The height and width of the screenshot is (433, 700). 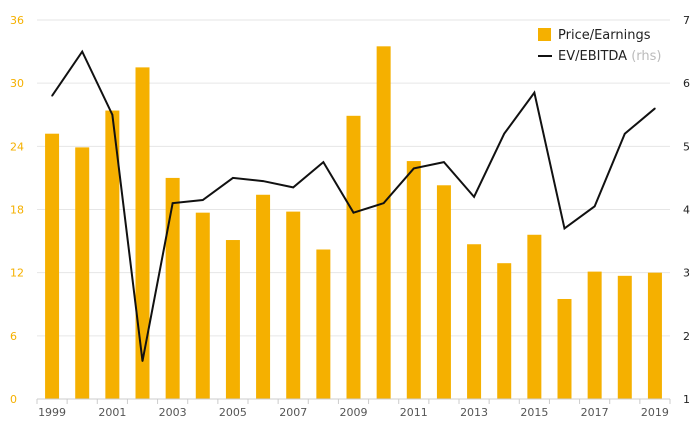 What do you see at coordinates (17, 210) in the screenshot?
I see `y-left-tick-label: 18` at bounding box center [17, 210].